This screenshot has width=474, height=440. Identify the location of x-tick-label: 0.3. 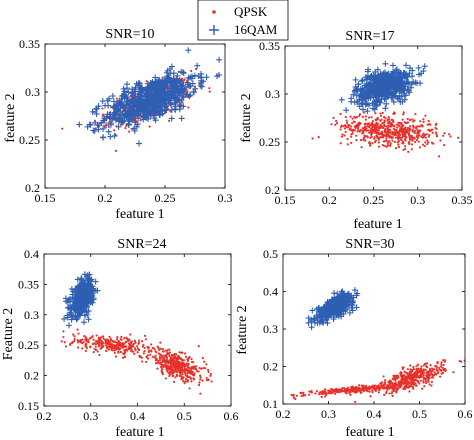
(90, 416).